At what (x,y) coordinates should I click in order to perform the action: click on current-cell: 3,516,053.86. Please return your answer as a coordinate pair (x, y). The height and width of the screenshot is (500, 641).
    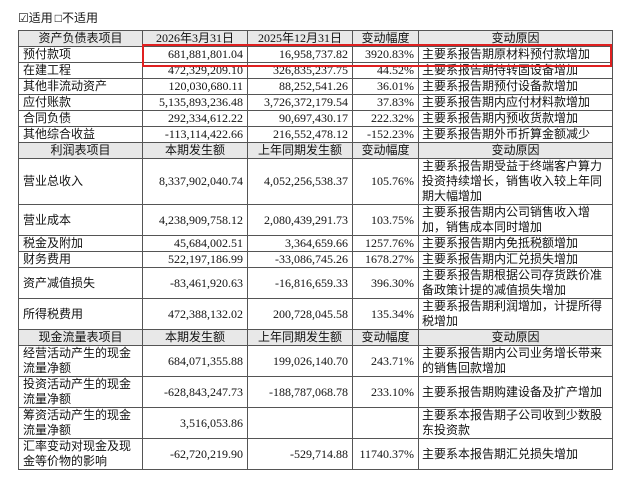
    Looking at the image, I should click on (195, 423).